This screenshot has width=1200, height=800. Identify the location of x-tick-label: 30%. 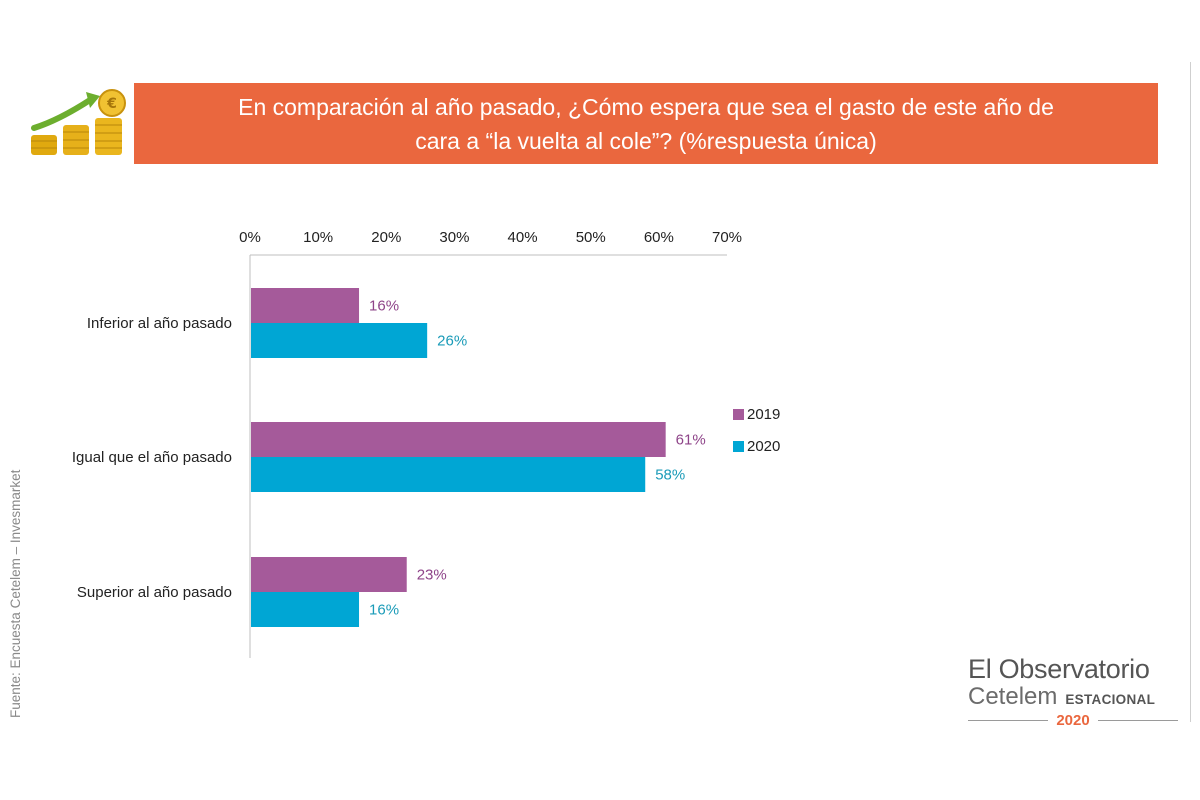
(454, 237).